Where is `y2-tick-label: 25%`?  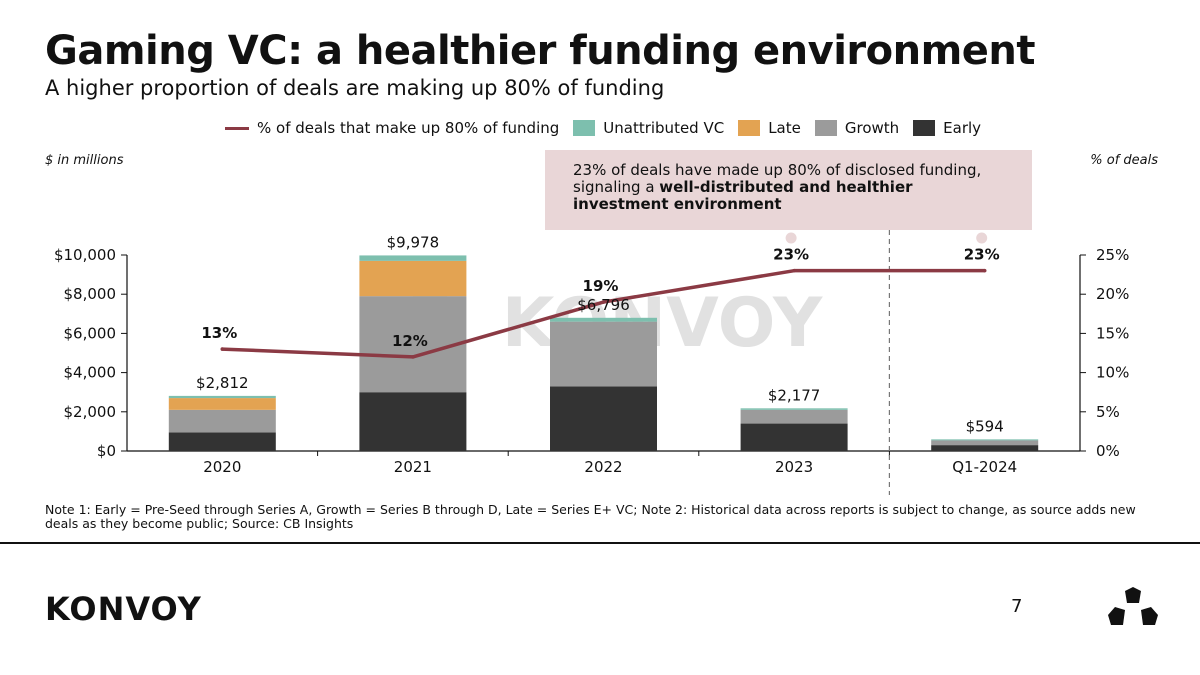 y2-tick-label: 25% is located at coordinates (1112, 255).